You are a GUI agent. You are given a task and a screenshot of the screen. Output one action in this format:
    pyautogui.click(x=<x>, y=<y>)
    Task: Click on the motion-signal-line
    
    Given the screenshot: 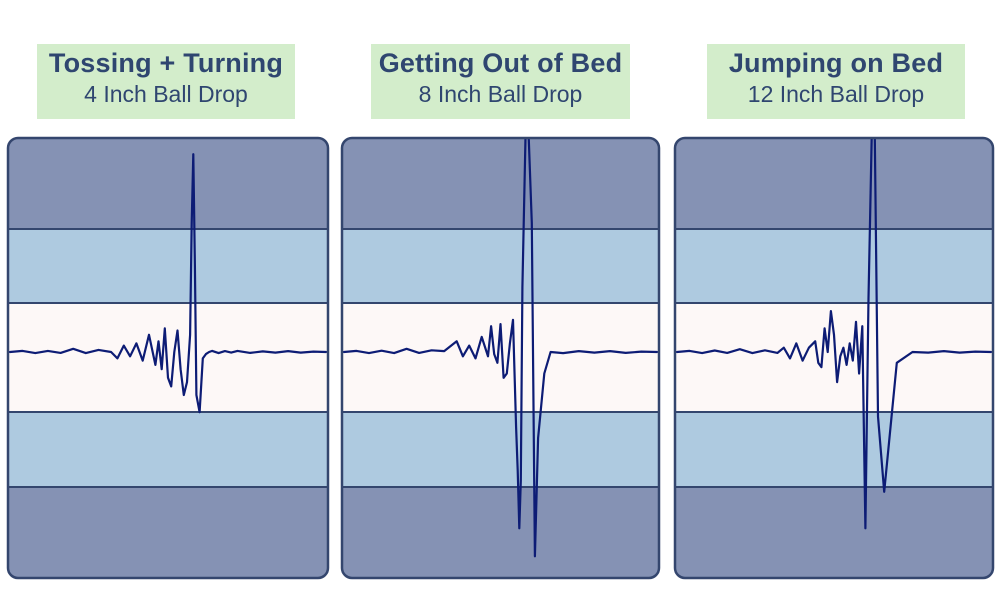 What is the action you would take?
    pyautogui.click(x=168, y=283)
    